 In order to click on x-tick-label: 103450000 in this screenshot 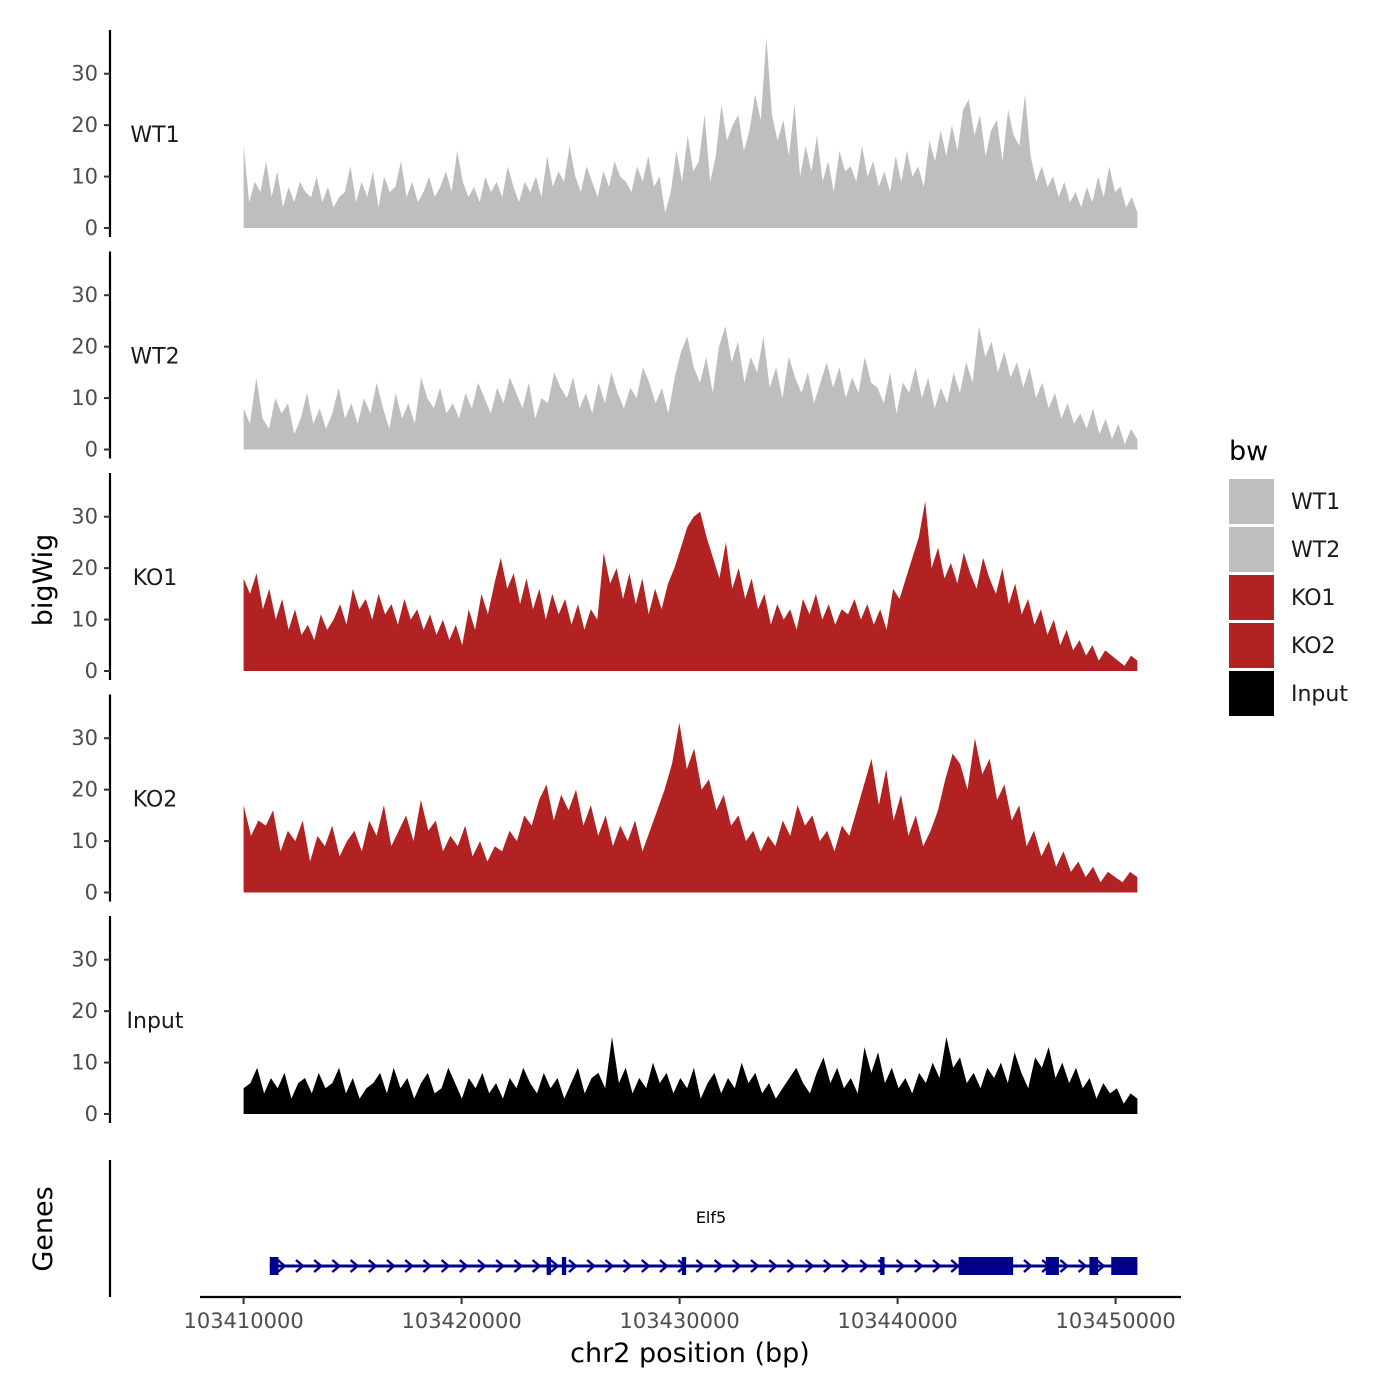, I will do `click(1115, 1321)`.